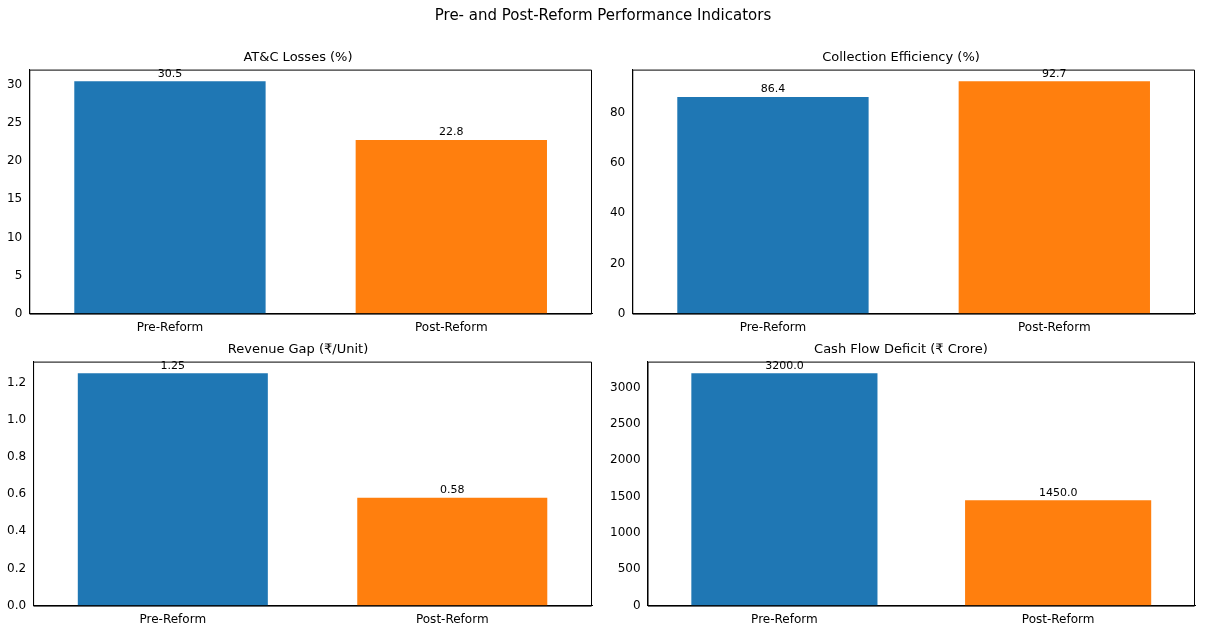 The image size is (1206, 636). Describe the element at coordinates (617, 162) in the screenshot. I see `y-tick-label: 60` at that location.